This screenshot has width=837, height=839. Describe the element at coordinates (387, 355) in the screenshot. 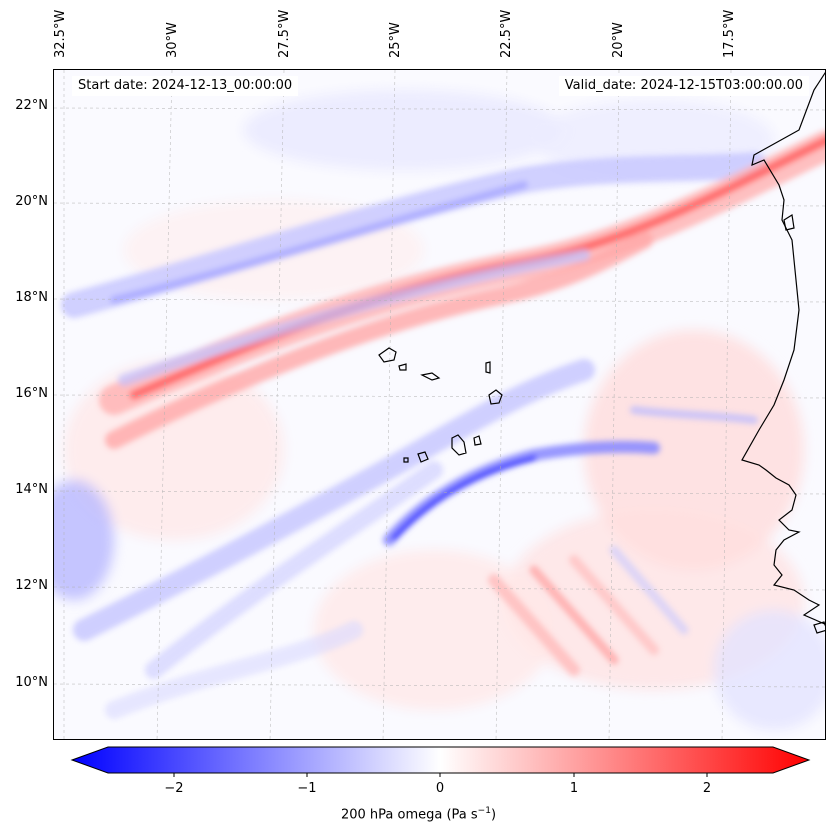

I see `island-santo-antao` at that location.